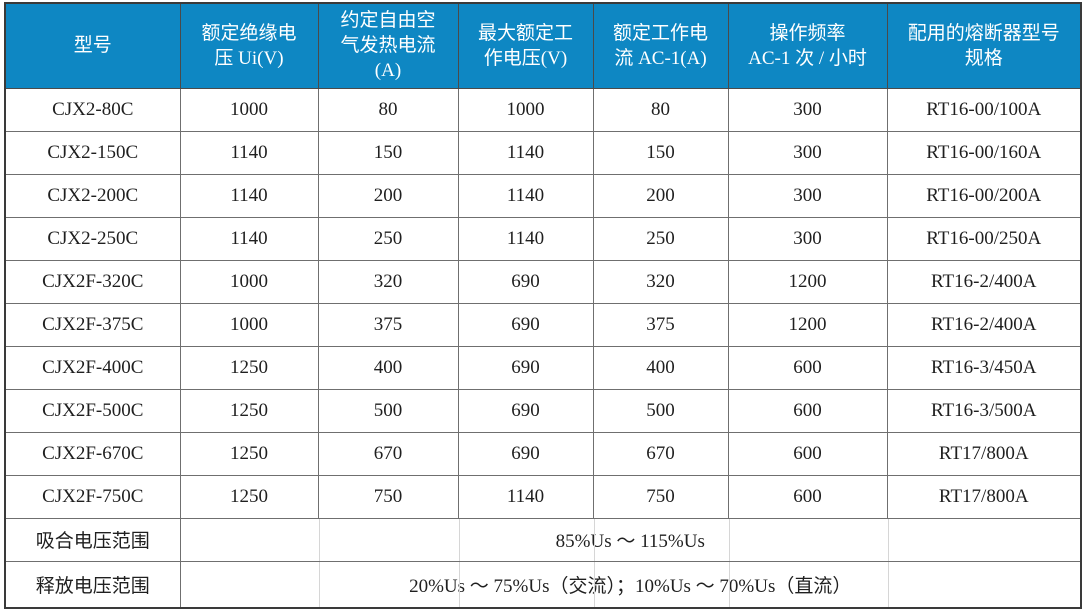  Describe the element at coordinates (249, 58) in the screenshot. I see `column-header-line: 压 Ui(V)` at that location.